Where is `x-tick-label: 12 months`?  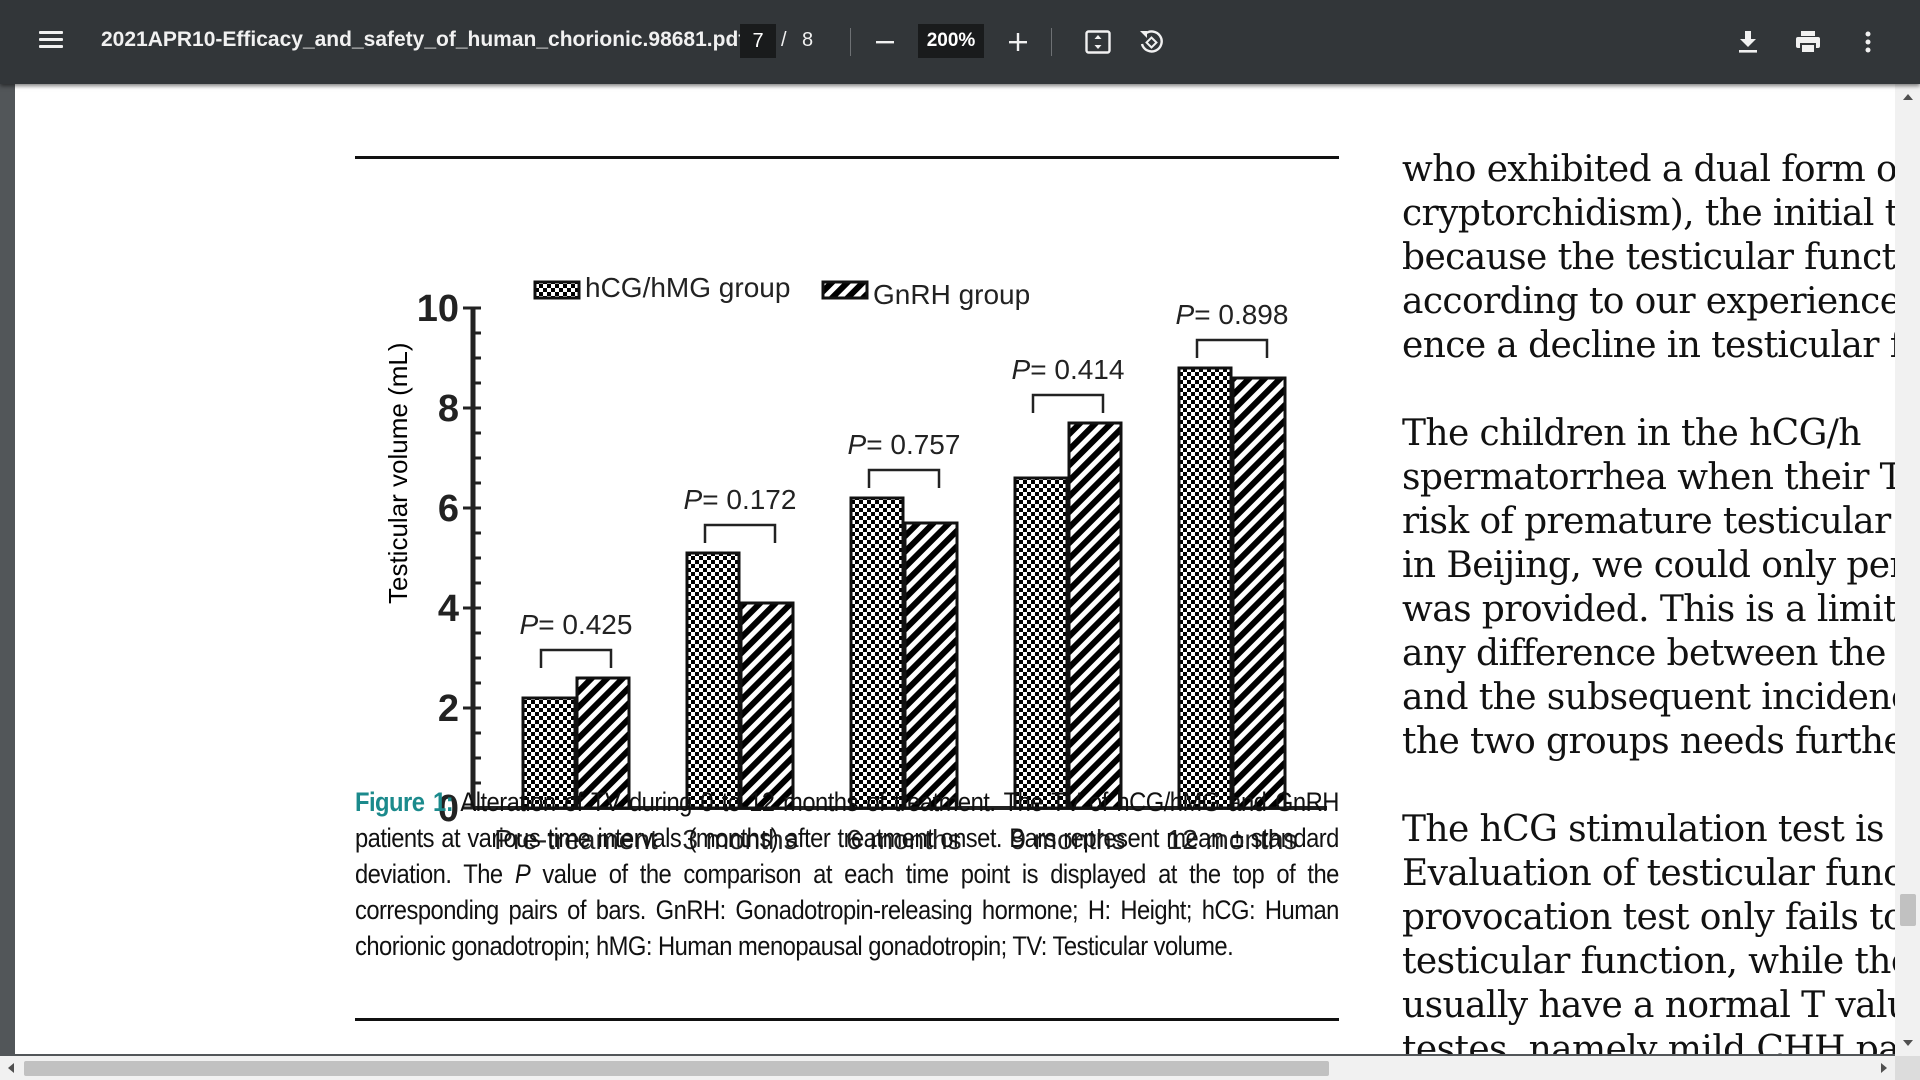 x-tick-label: 12 months is located at coordinates (1232, 839).